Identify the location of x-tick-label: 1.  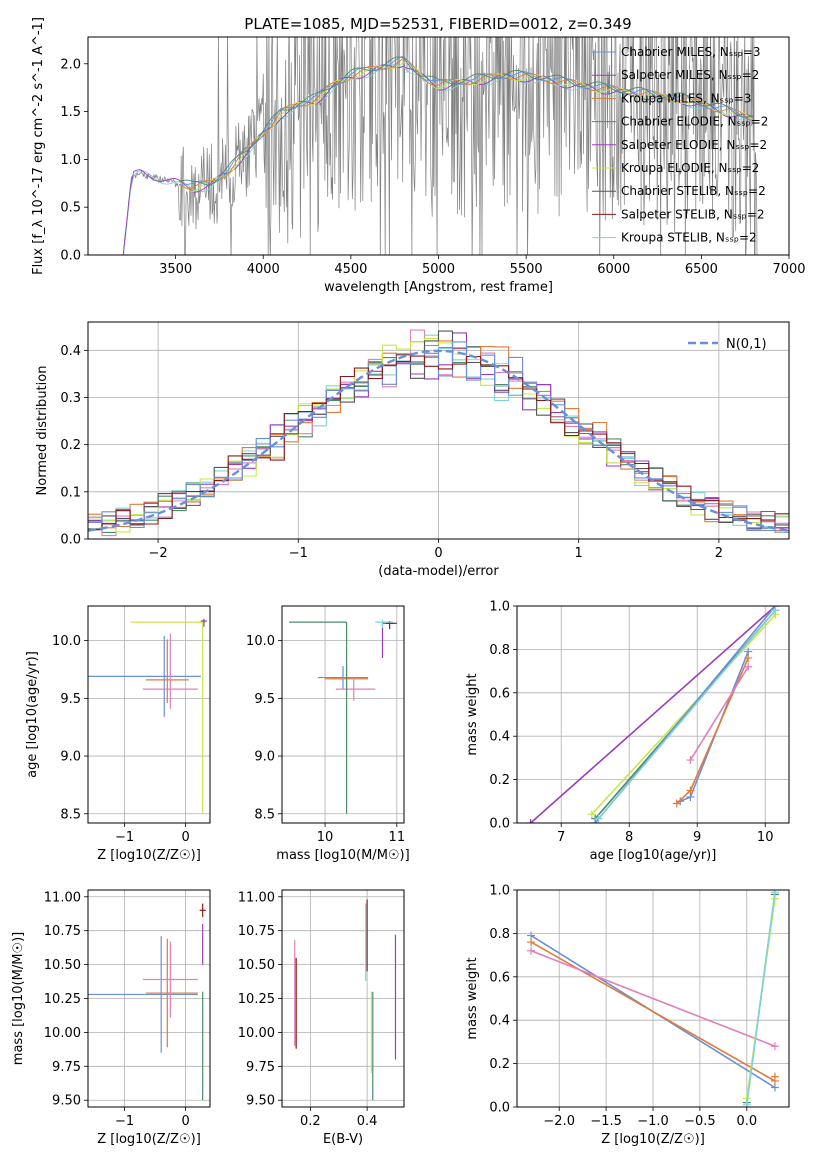
(579, 553).